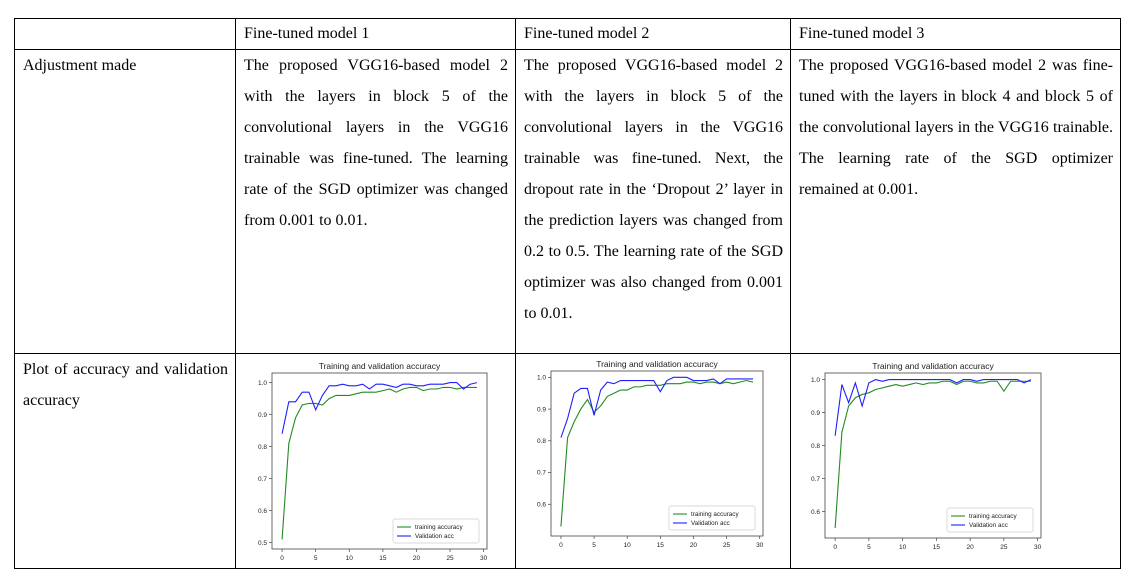 Image resolution: width=1134 pixels, height=580 pixels. What do you see at coordinates (955, 34) in the screenshot?
I see `header-model-3: Fine-tuned model 3` at bounding box center [955, 34].